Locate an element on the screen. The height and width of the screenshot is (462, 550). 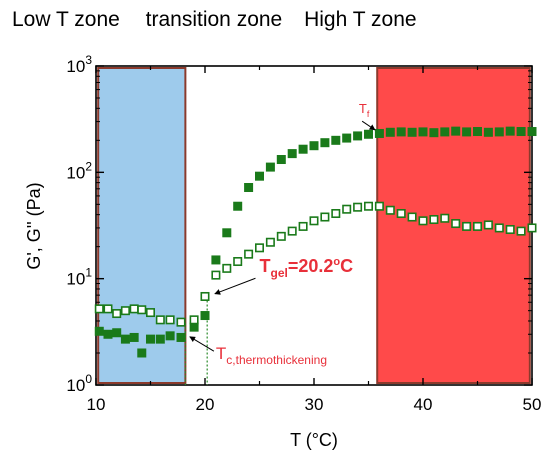
zone-low-label: Low T zone is located at coordinates (66, 19).